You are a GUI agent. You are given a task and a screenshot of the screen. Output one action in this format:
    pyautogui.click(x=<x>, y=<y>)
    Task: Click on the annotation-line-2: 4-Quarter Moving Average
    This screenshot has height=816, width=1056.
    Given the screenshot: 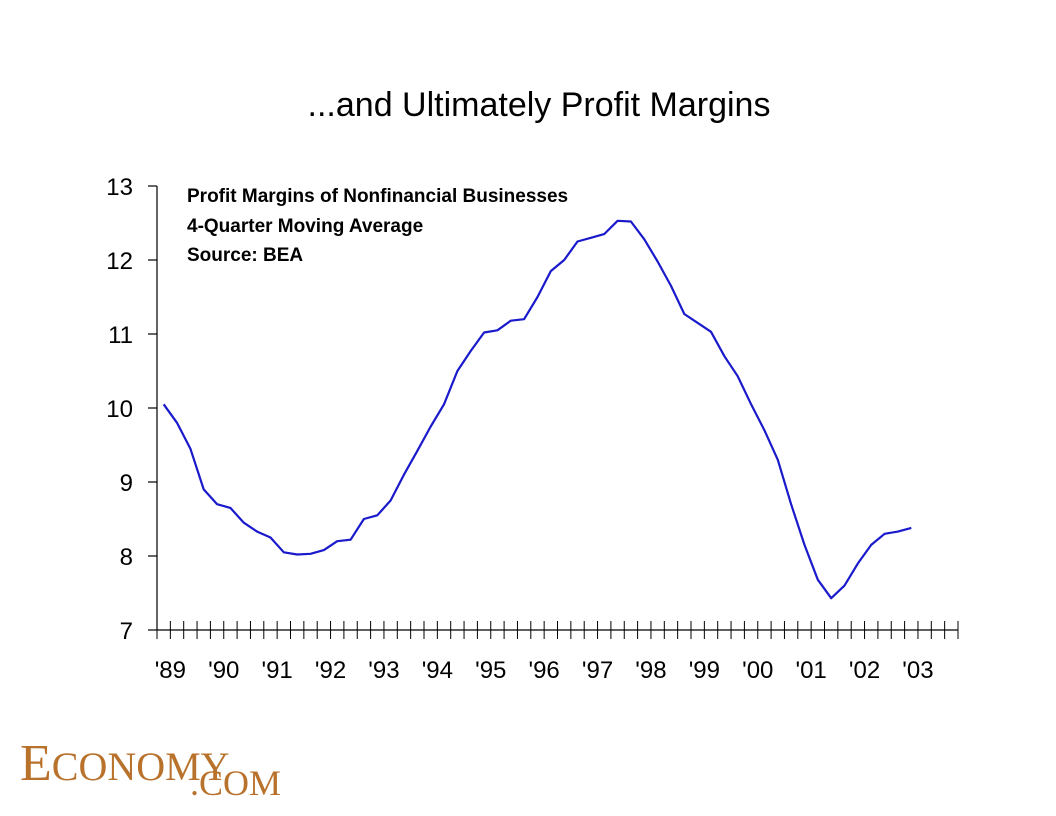 What is the action you would take?
    pyautogui.click(x=305, y=226)
    